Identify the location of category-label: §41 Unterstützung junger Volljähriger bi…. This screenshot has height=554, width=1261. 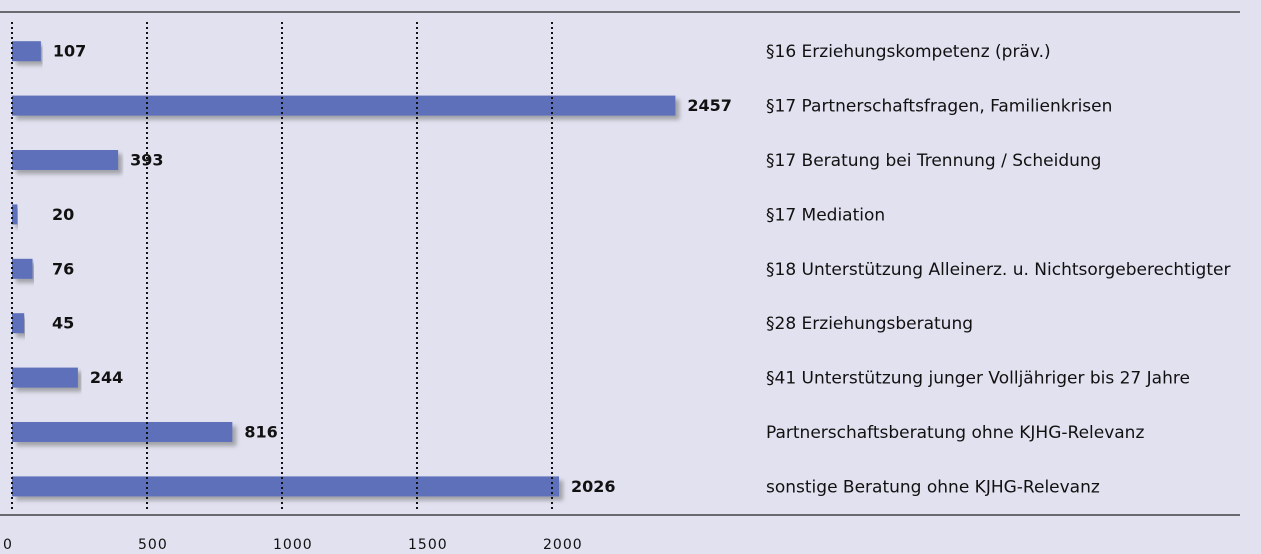
(978, 379).